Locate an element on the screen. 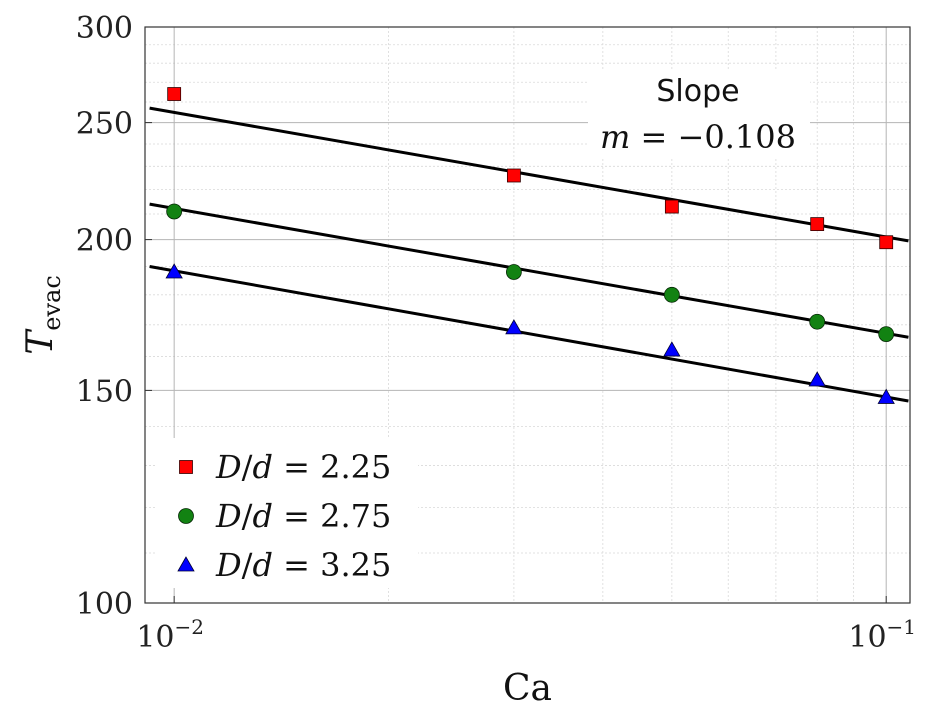 This screenshot has width=933, height=708. legend-label: D/d = 3.25 is located at coordinates (303, 565).